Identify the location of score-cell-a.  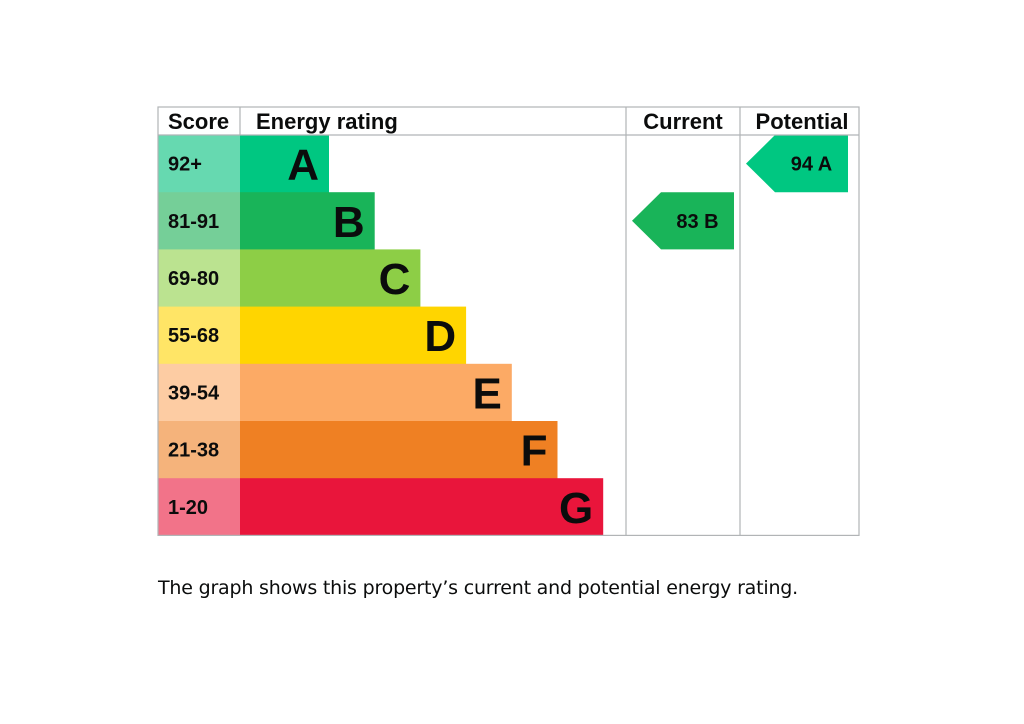
(199, 164).